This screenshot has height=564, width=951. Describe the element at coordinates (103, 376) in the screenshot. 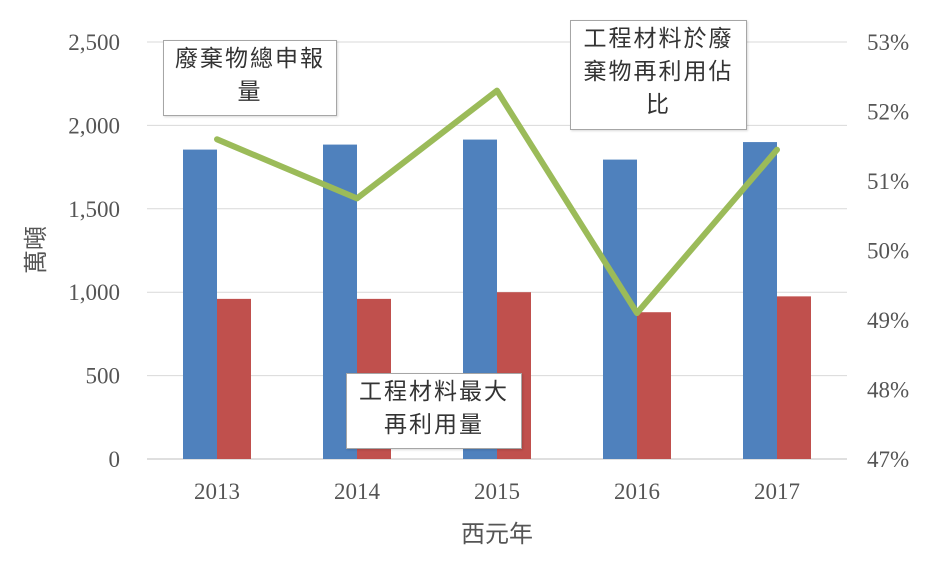

I see `y-tick-label: 500` at that location.